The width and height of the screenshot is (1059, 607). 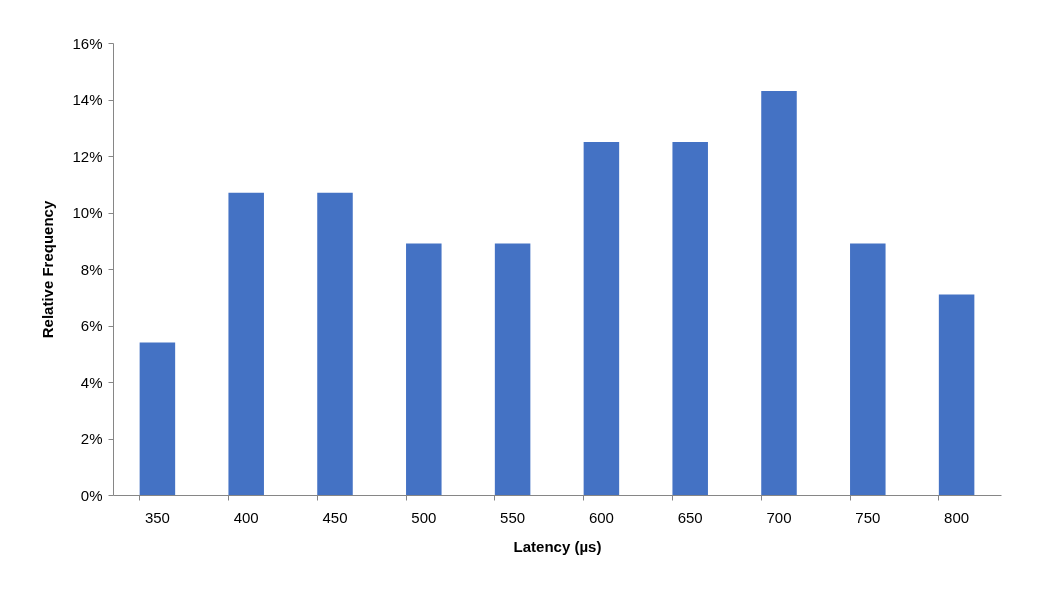 What do you see at coordinates (557, 546) in the screenshot?
I see `x-axis-title: Latency (µs)` at bounding box center [557, 546].